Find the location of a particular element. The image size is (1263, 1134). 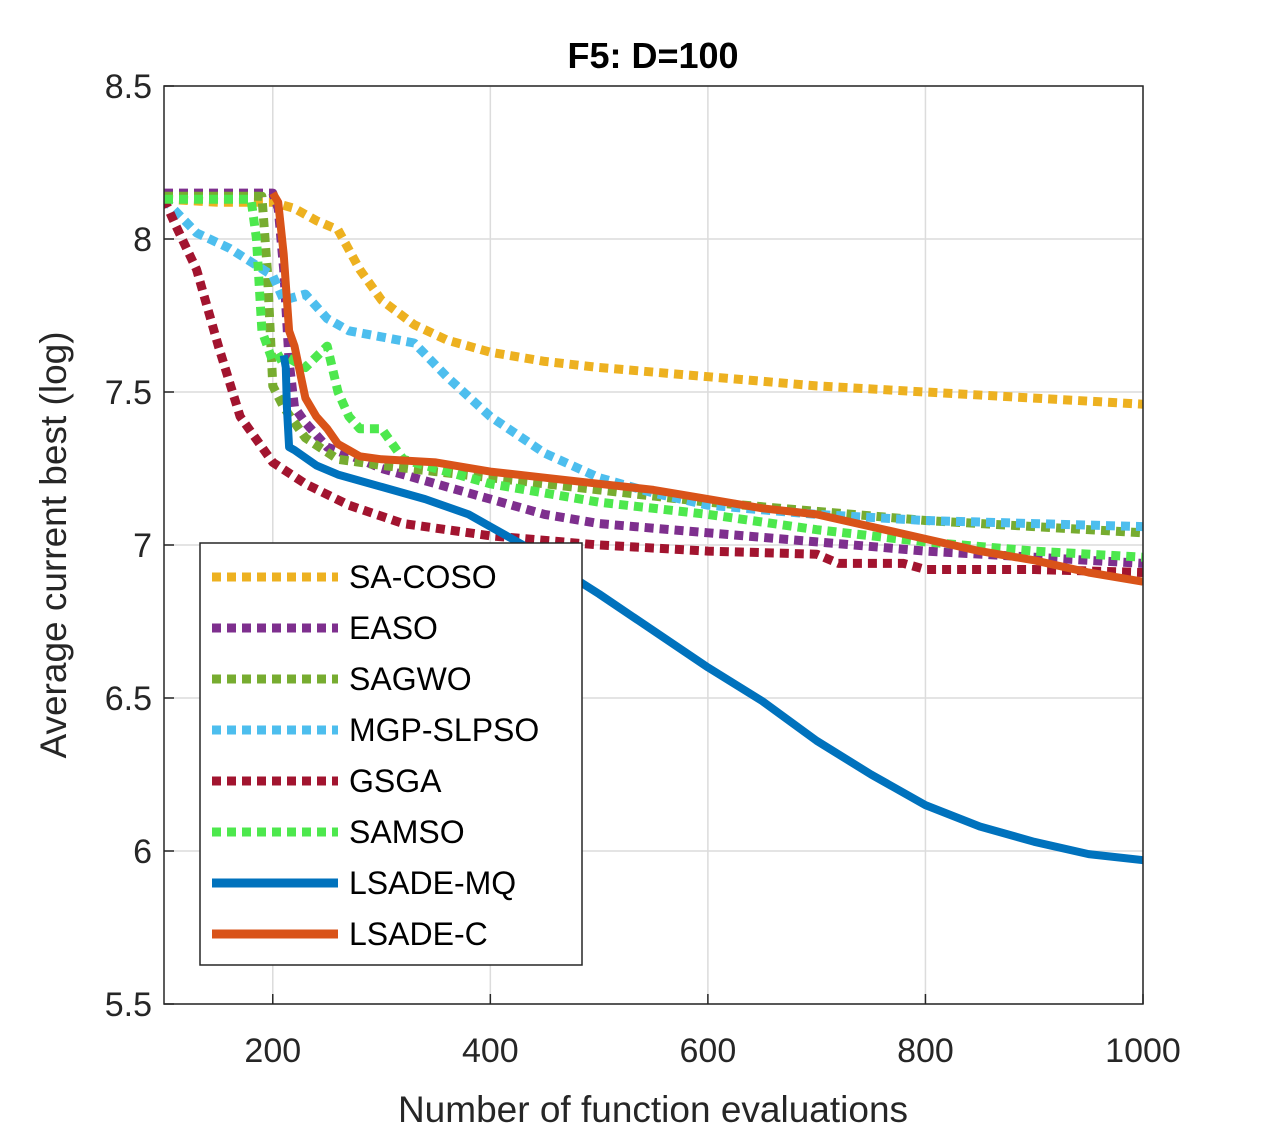

chart-title: F5: D=100 is located at coordinates (652, 55).